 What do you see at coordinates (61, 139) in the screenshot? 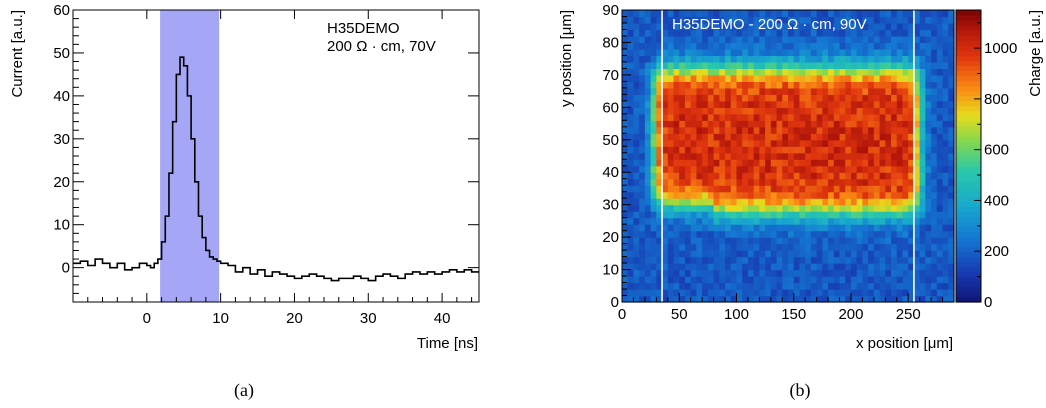
I see `y-tick-label-a: 30` at bounding box center [61, 139].